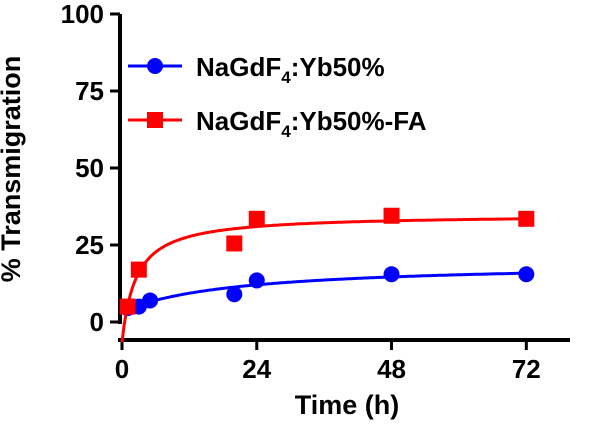  What do you see at coordinates (13, 169) in the screenshot?
I see `y-axis-title: % Transmigration` at bounding box center [13, 169].